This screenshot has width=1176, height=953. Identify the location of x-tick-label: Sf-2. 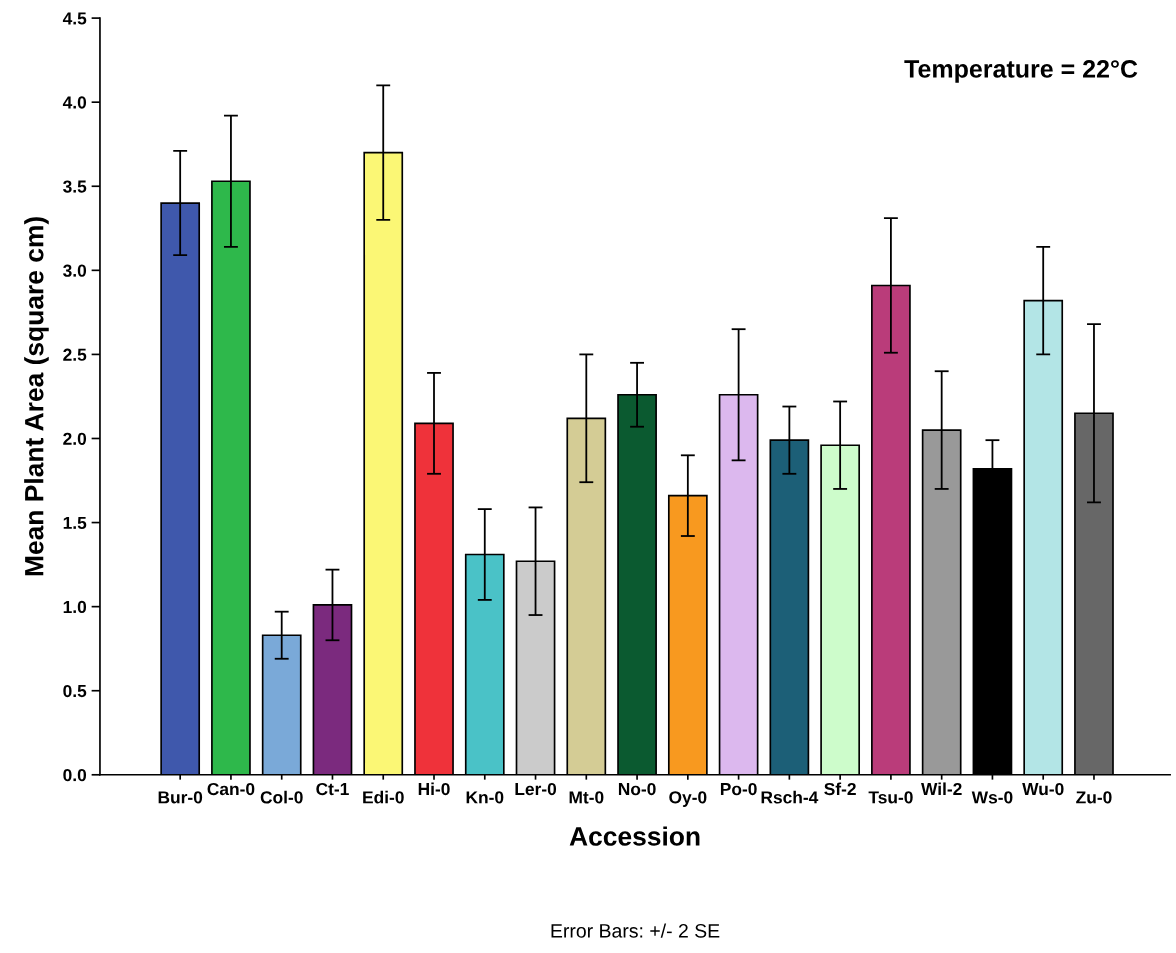
(840, 789).